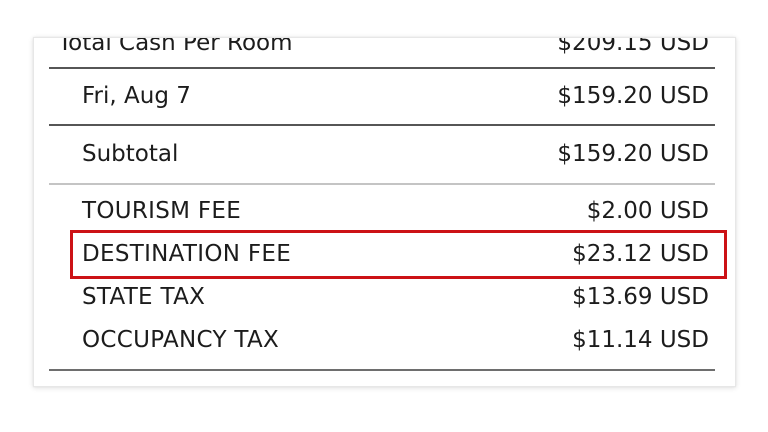 This screenshot has height=432, width=768. I want to click on destination-fee-amount: $23.12 USD, so click(640, 253).